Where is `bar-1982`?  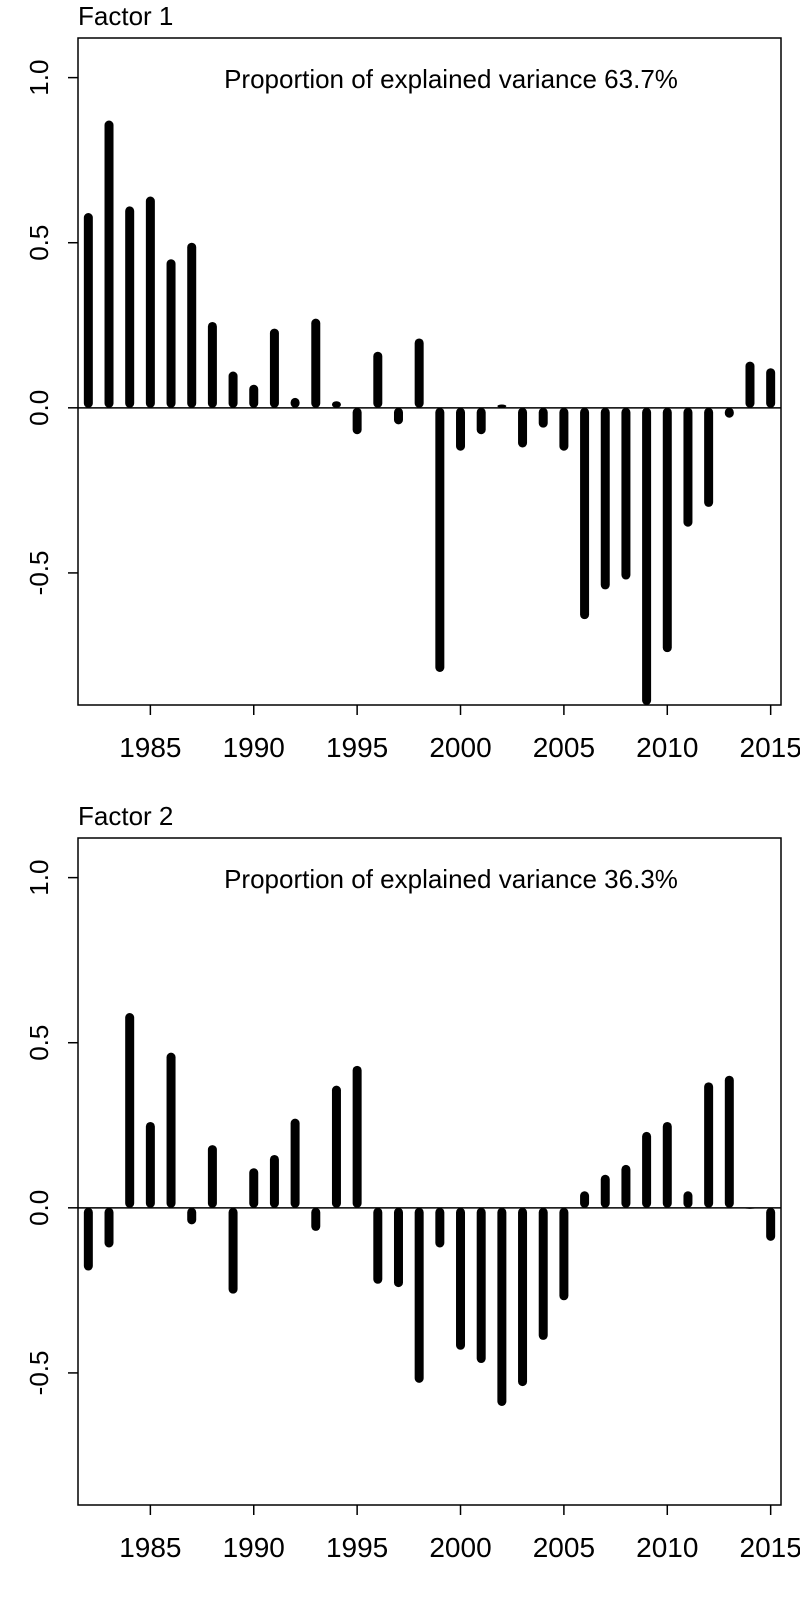
bar-1982 is located at coordinates (88, 1239).